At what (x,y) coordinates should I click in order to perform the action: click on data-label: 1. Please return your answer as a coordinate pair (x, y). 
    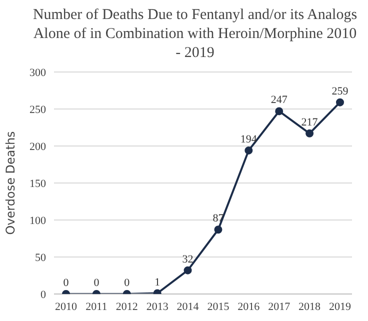
    Looking at the image, I should click on (157, 282).